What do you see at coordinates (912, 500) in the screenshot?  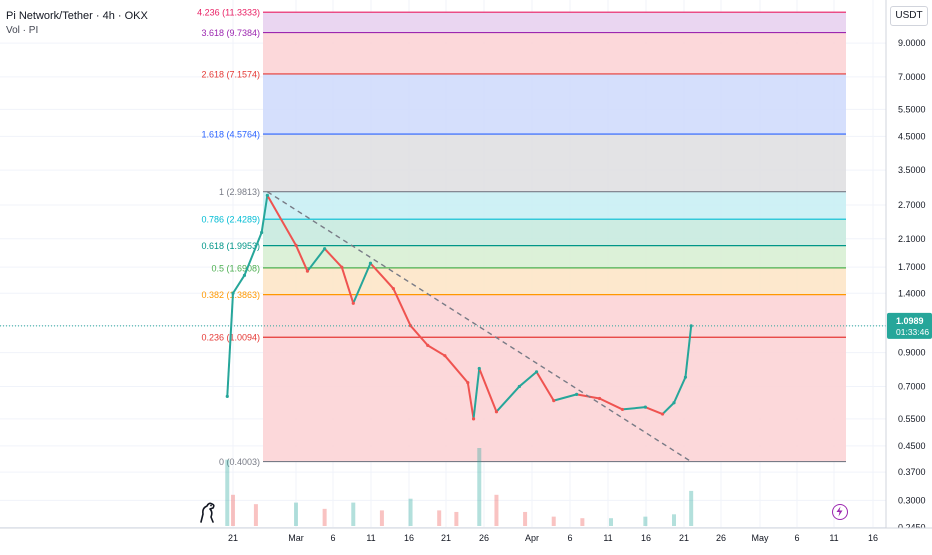 I see `price-tick-label: 0.3000` at bounding box center [912, 500].